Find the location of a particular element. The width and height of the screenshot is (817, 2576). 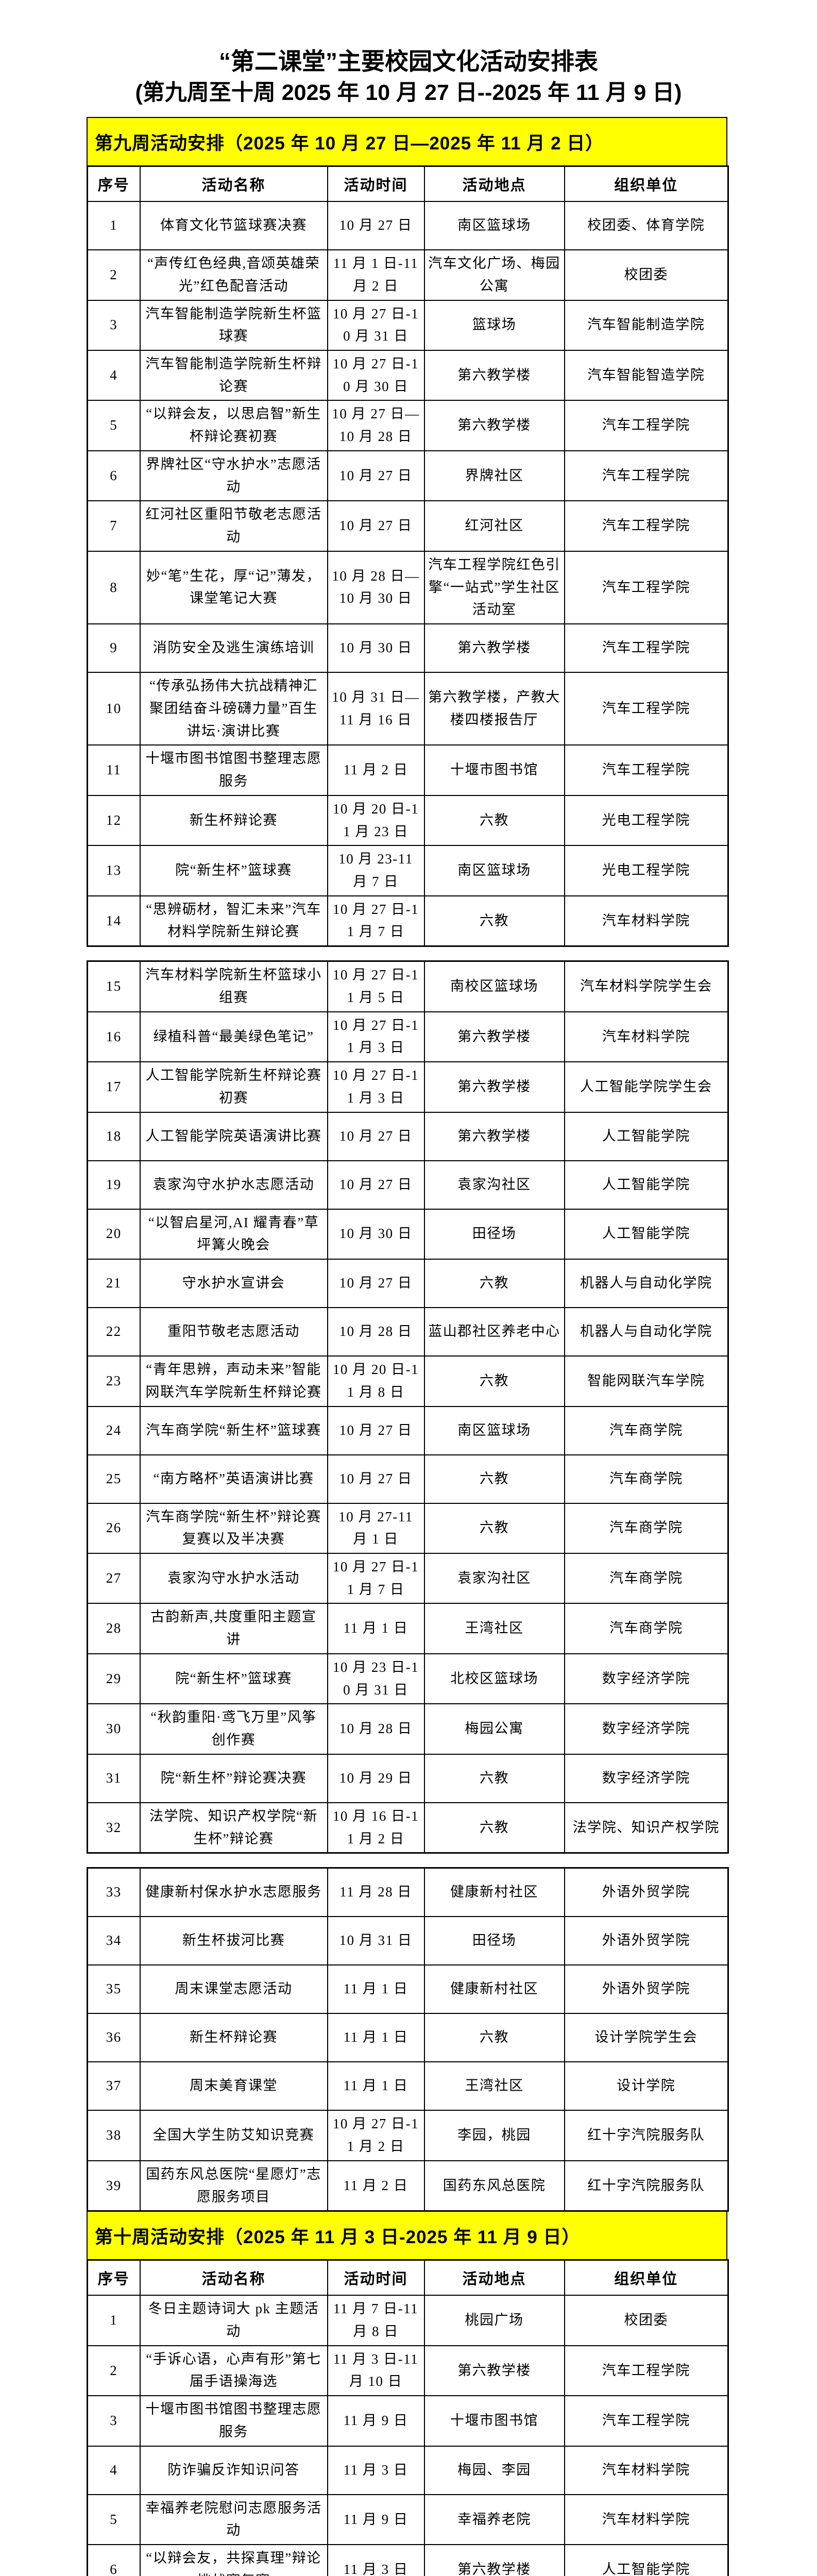

cell-org: 红十字汽院服务队 is located at coordinates (646, 2186).